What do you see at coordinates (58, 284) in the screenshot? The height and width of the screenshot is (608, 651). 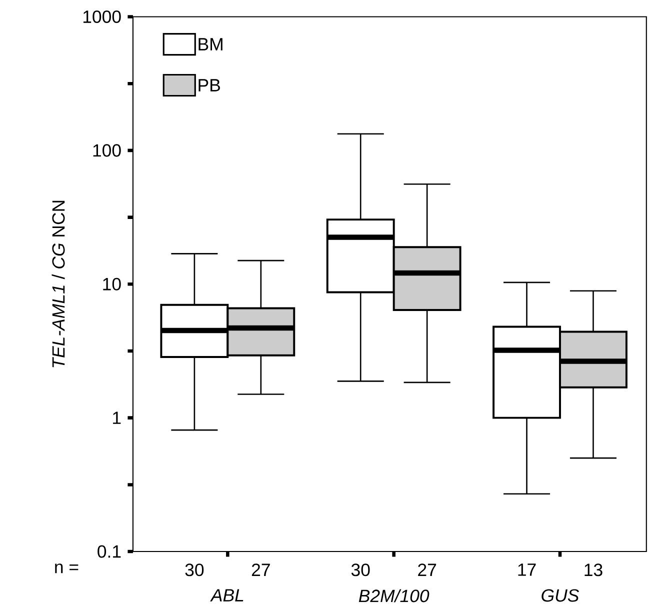 I see `y-axis-title: TEL-AML1 / CG NCN` at bounding box center [58, 284].